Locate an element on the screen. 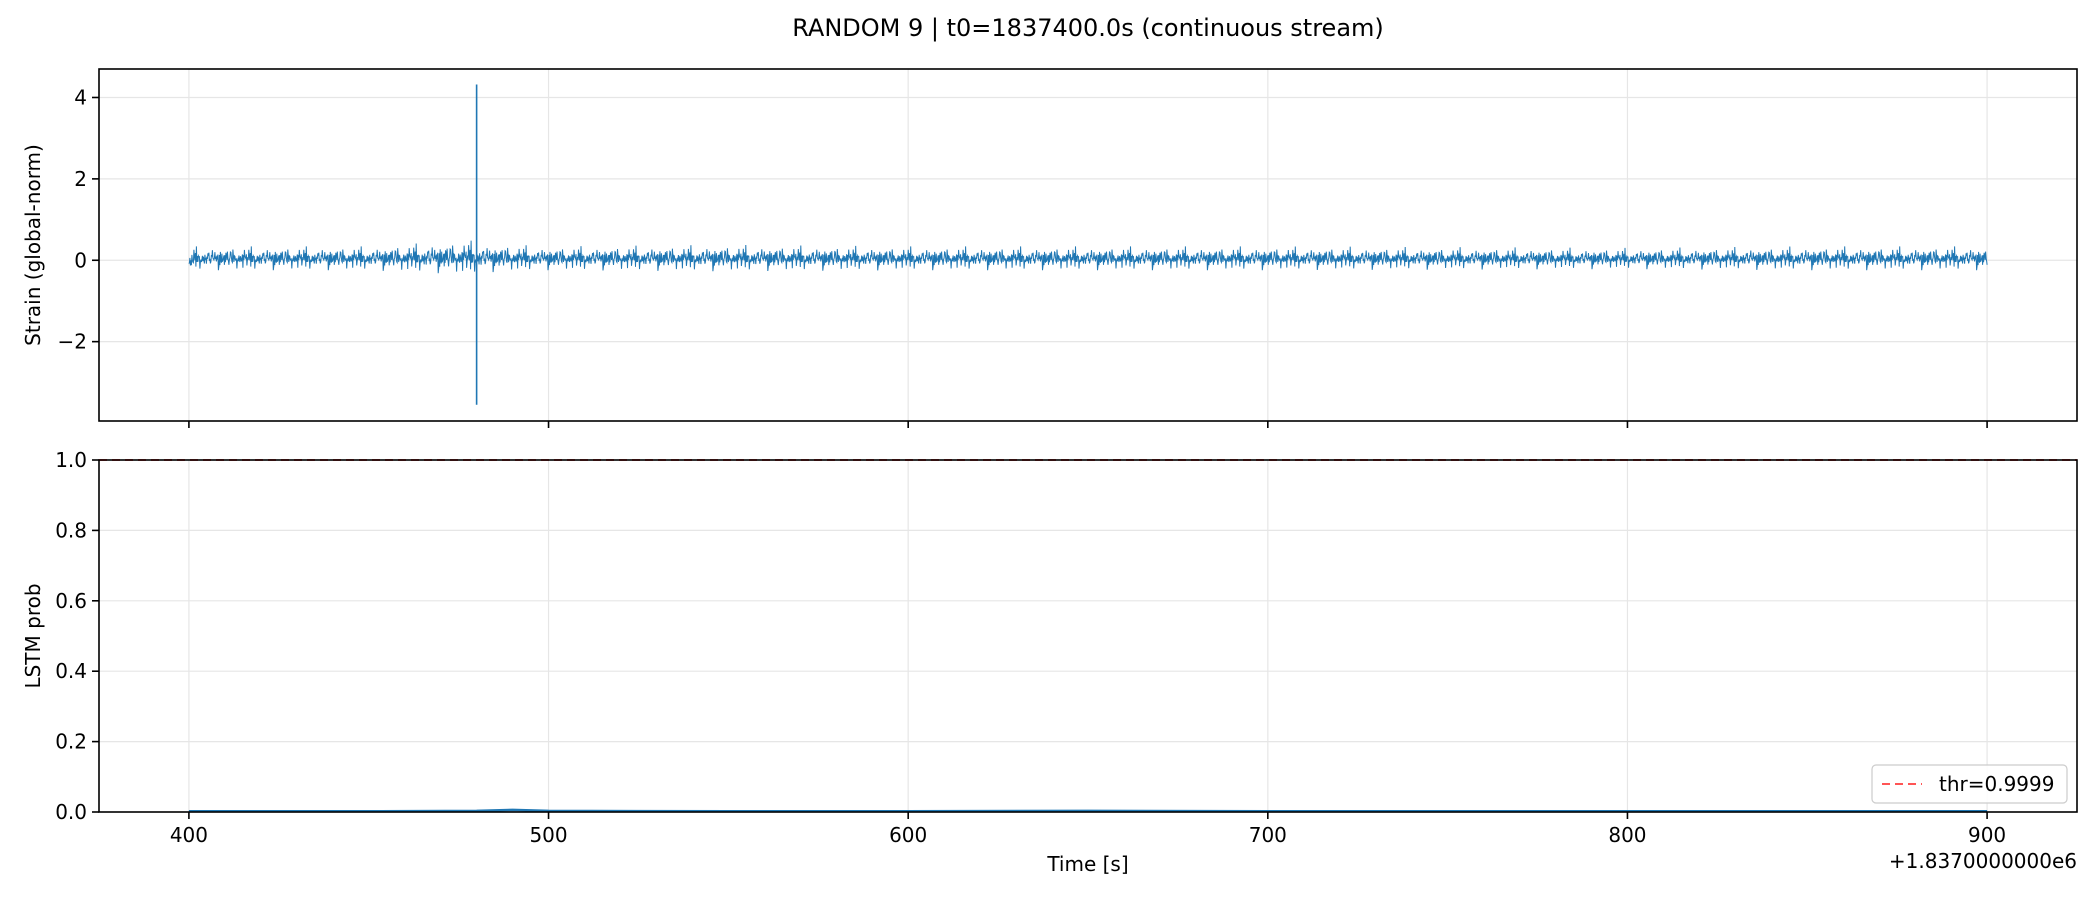 The width and height of the screenshot is (2100, 900). prob-x-tick-label: 400 is located at coordinates (189, 835).